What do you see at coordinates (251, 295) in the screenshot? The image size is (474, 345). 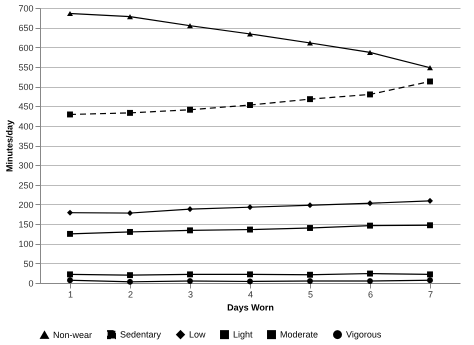 I see `x-tick-label: 4` at bounding box center [251, 295].